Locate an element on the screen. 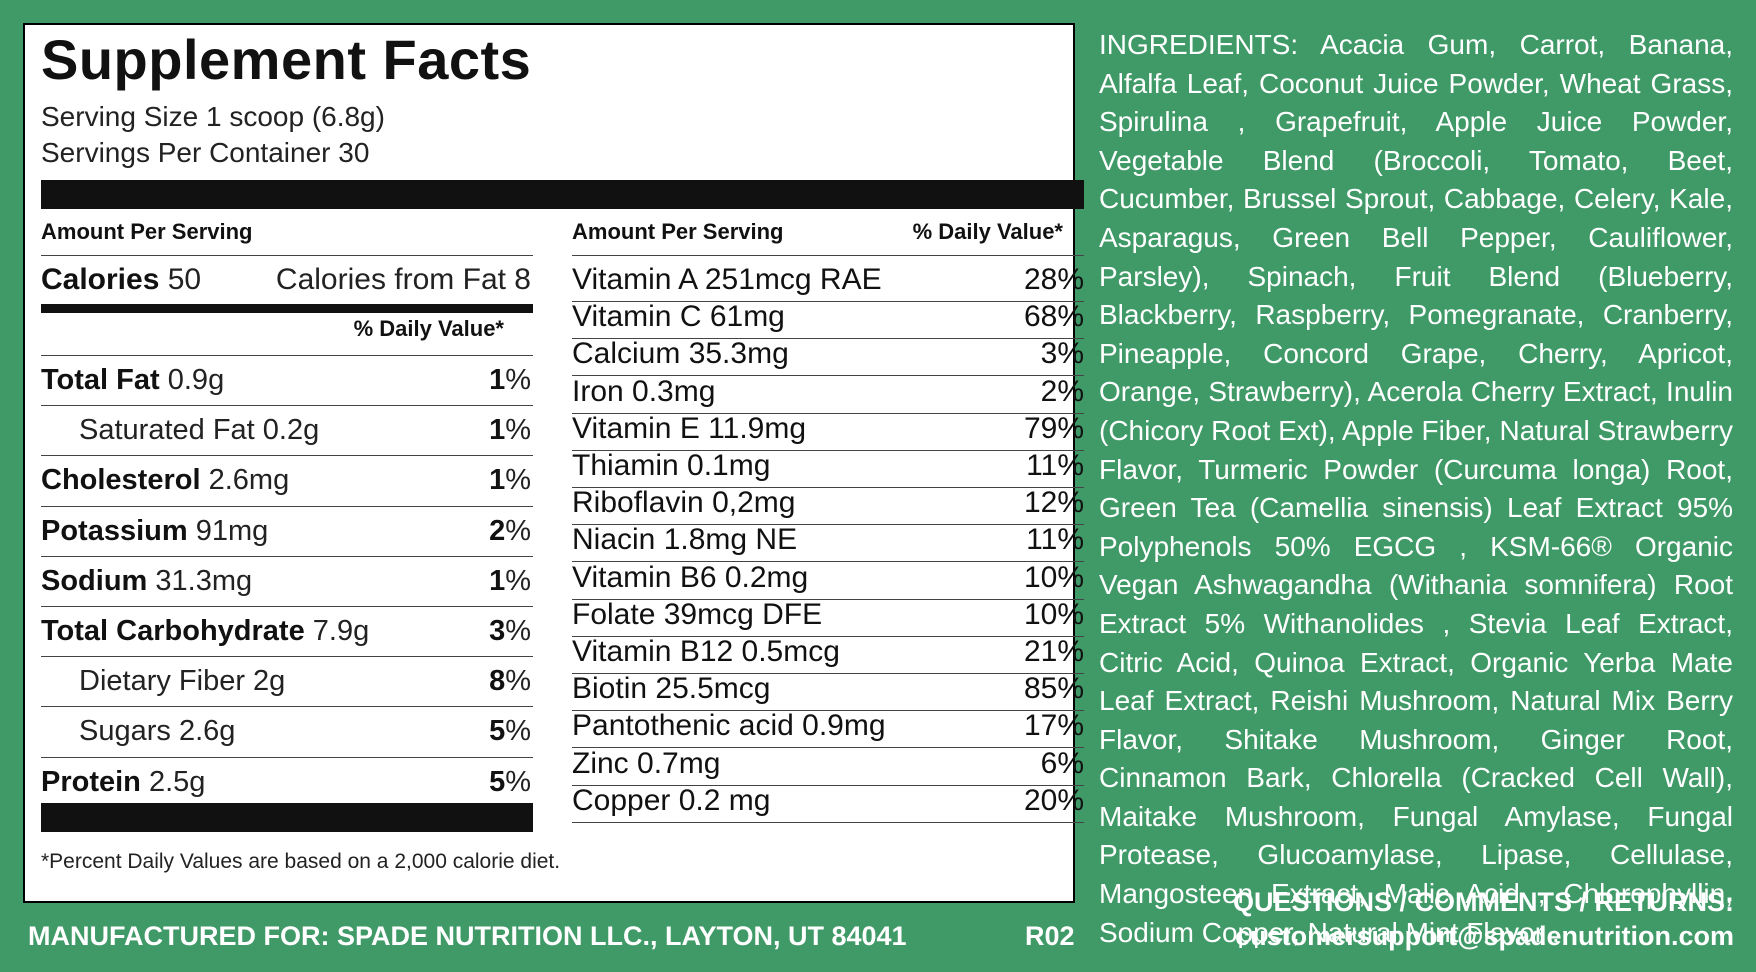  nutrient-row: Vitamin A 251mcg RAE 28% is located at coordinates (828, 281).